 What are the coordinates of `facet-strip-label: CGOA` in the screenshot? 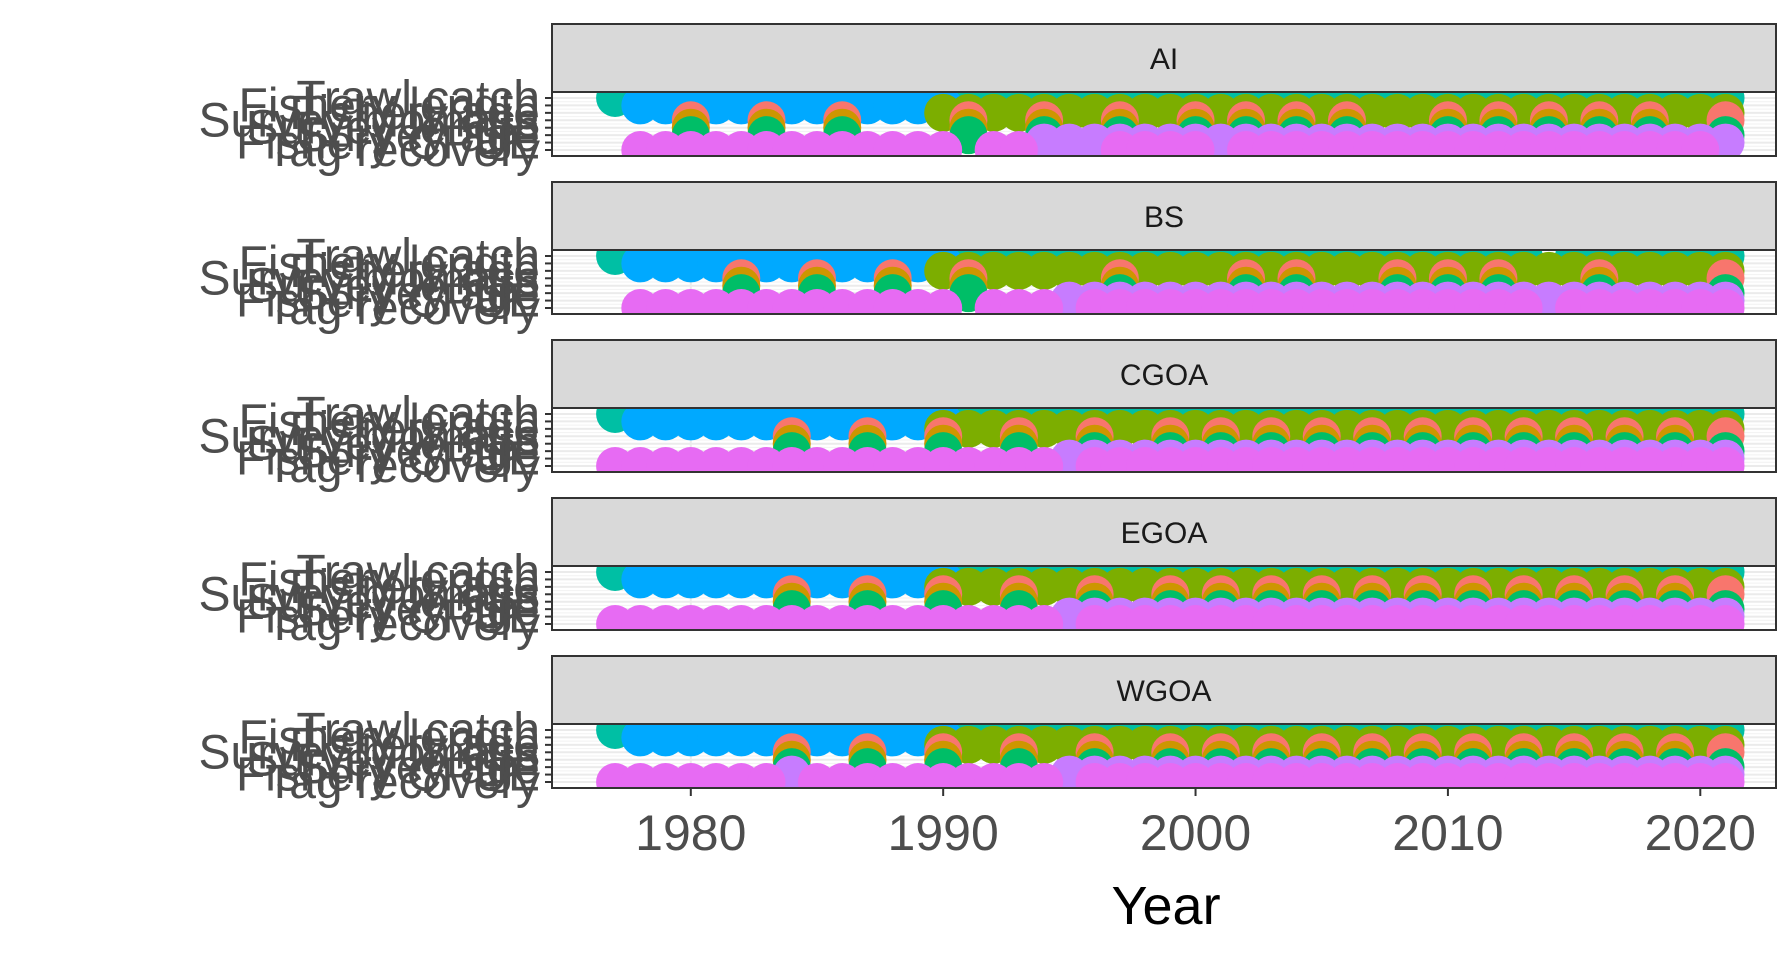 It's located at (1164, 375).